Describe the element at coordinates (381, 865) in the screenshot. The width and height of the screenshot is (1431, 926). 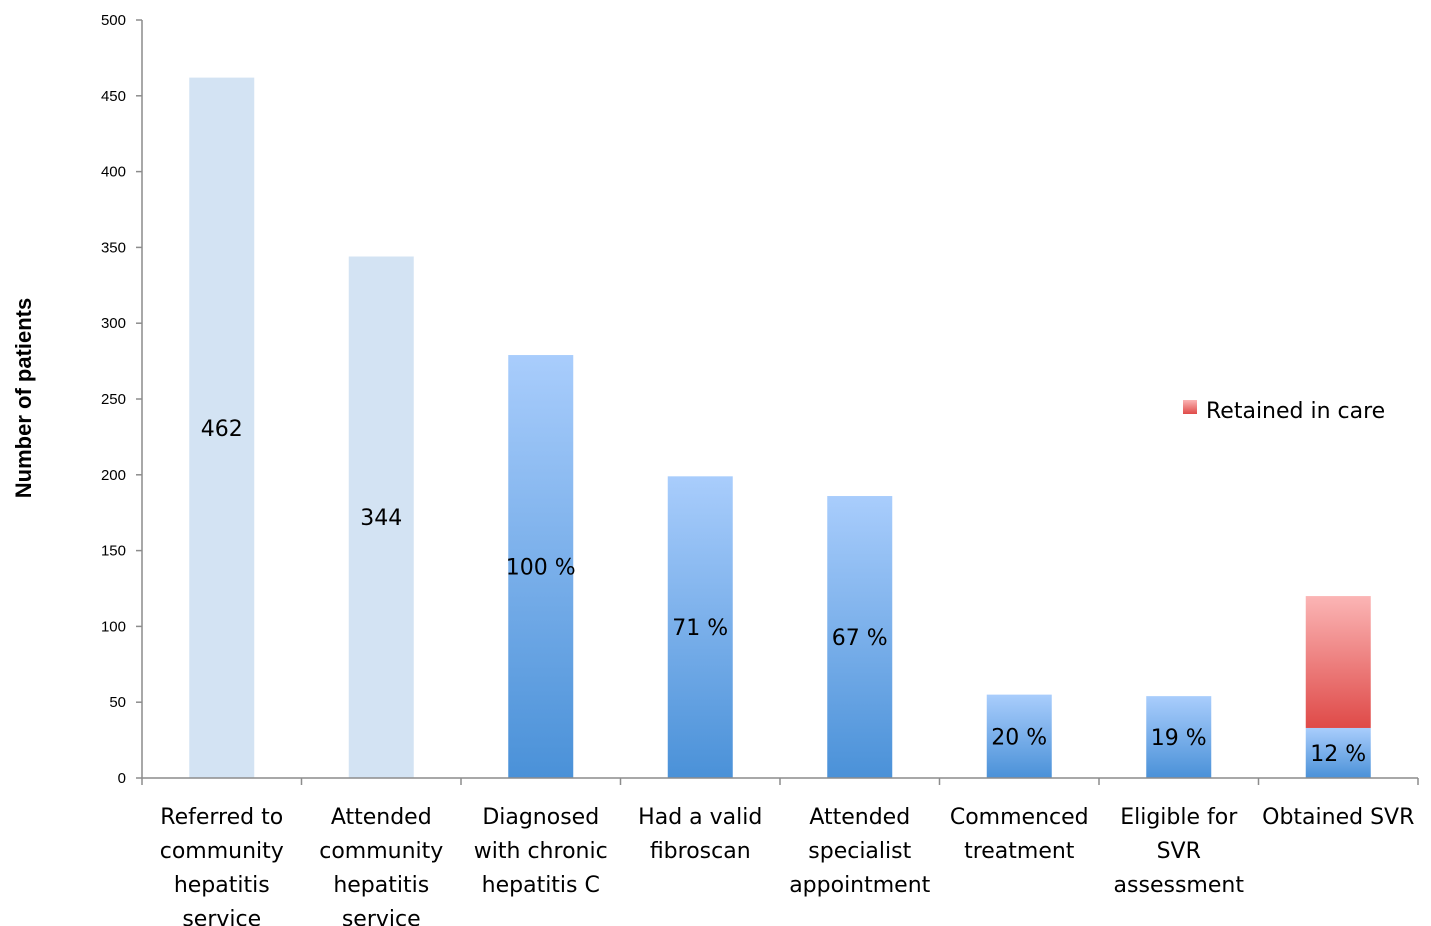
I see `x-tick-label: Attended community hepatitis service` at that location.